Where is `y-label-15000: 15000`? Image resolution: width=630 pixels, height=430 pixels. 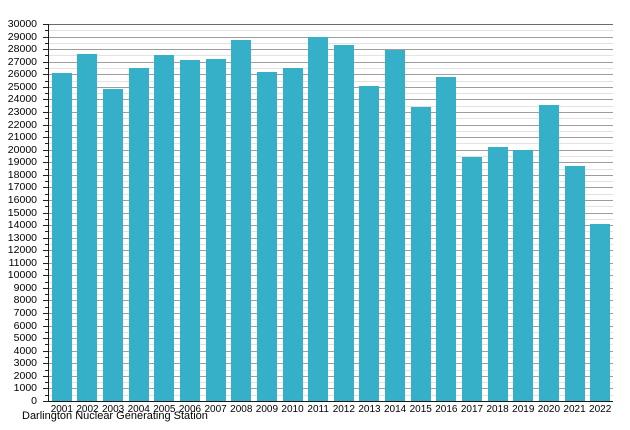 y-label-15000: 15000 is located at coordinates (22, 212).